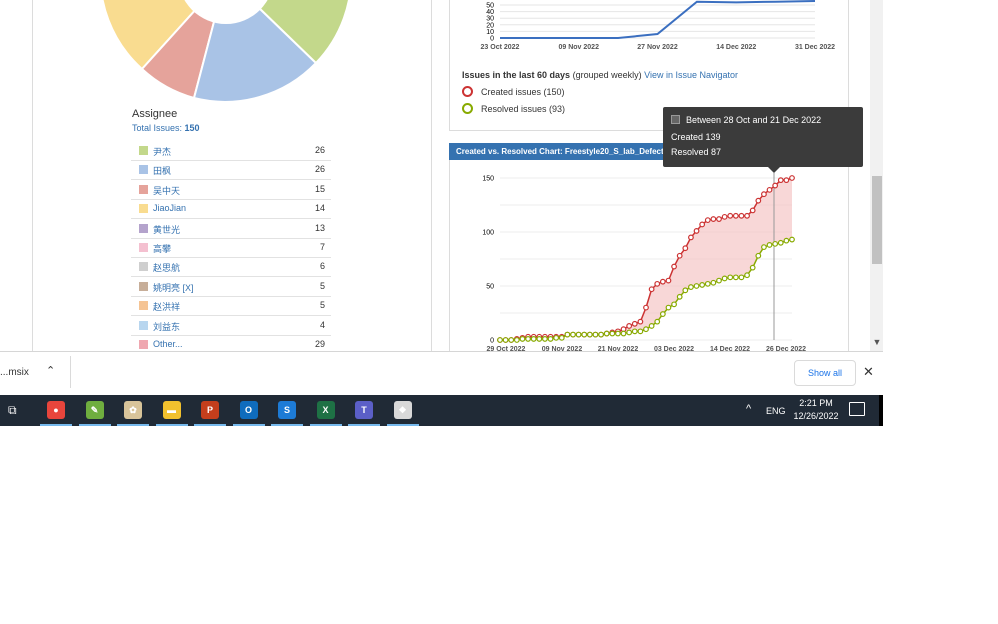 The width and height of the screenshot is (998, 624). Describe the element at coordinates (162, 152) in the screenshot. I see `assignee-name: 尹杰` at that location.